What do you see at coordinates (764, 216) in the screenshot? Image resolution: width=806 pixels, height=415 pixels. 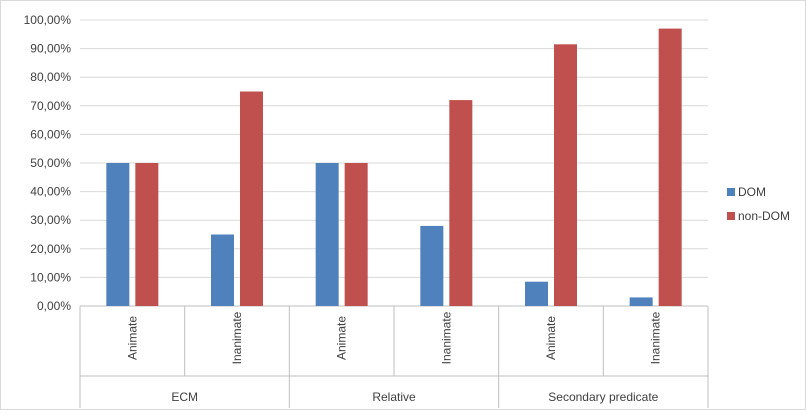 I see `legend-label: non-DOM` at bounding box center [764, 216].